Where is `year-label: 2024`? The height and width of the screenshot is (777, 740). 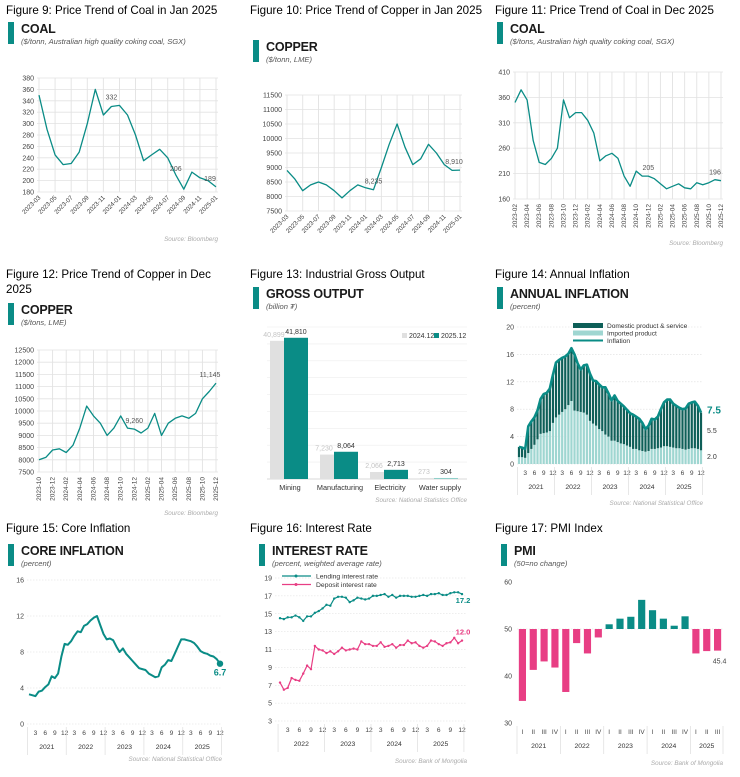
year-label: 2024 is located at coordinates (646, 487).